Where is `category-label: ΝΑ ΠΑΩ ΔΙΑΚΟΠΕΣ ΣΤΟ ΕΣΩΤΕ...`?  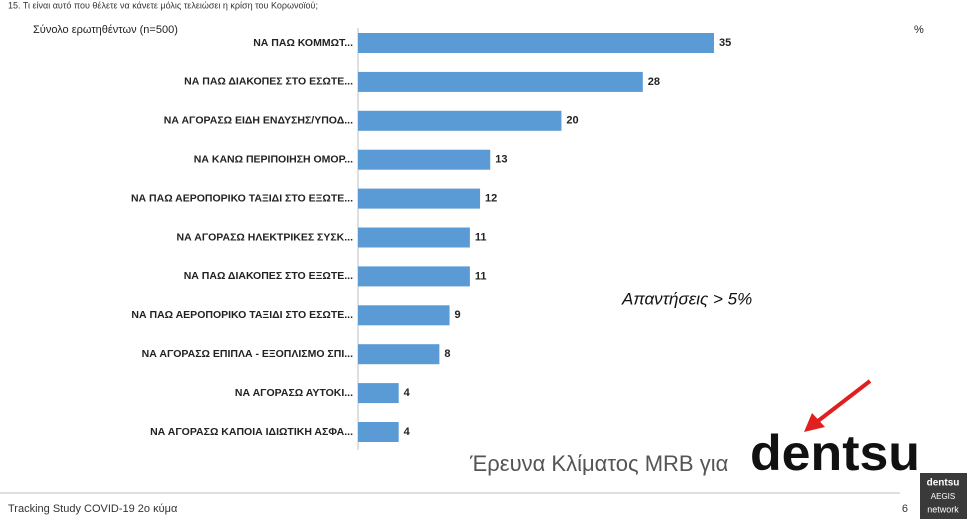
category-label: ΝΑ ΠΑΩ ΔΙΑΚΟΠΕΣ ΣΤΟ ΕΣΩΤΕ... is located at coordinates (268, 82).